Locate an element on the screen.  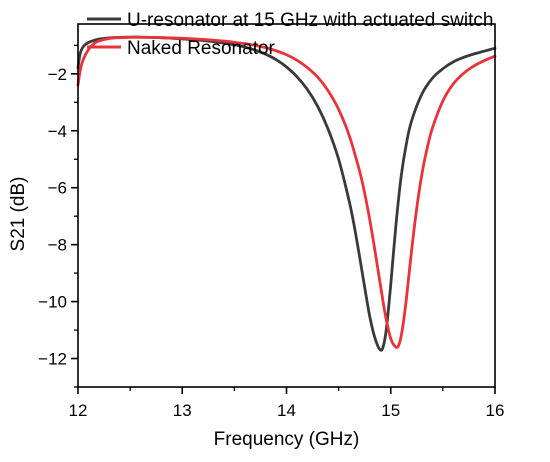
y-tick-label: −8 is located at coordinates (57, 245).